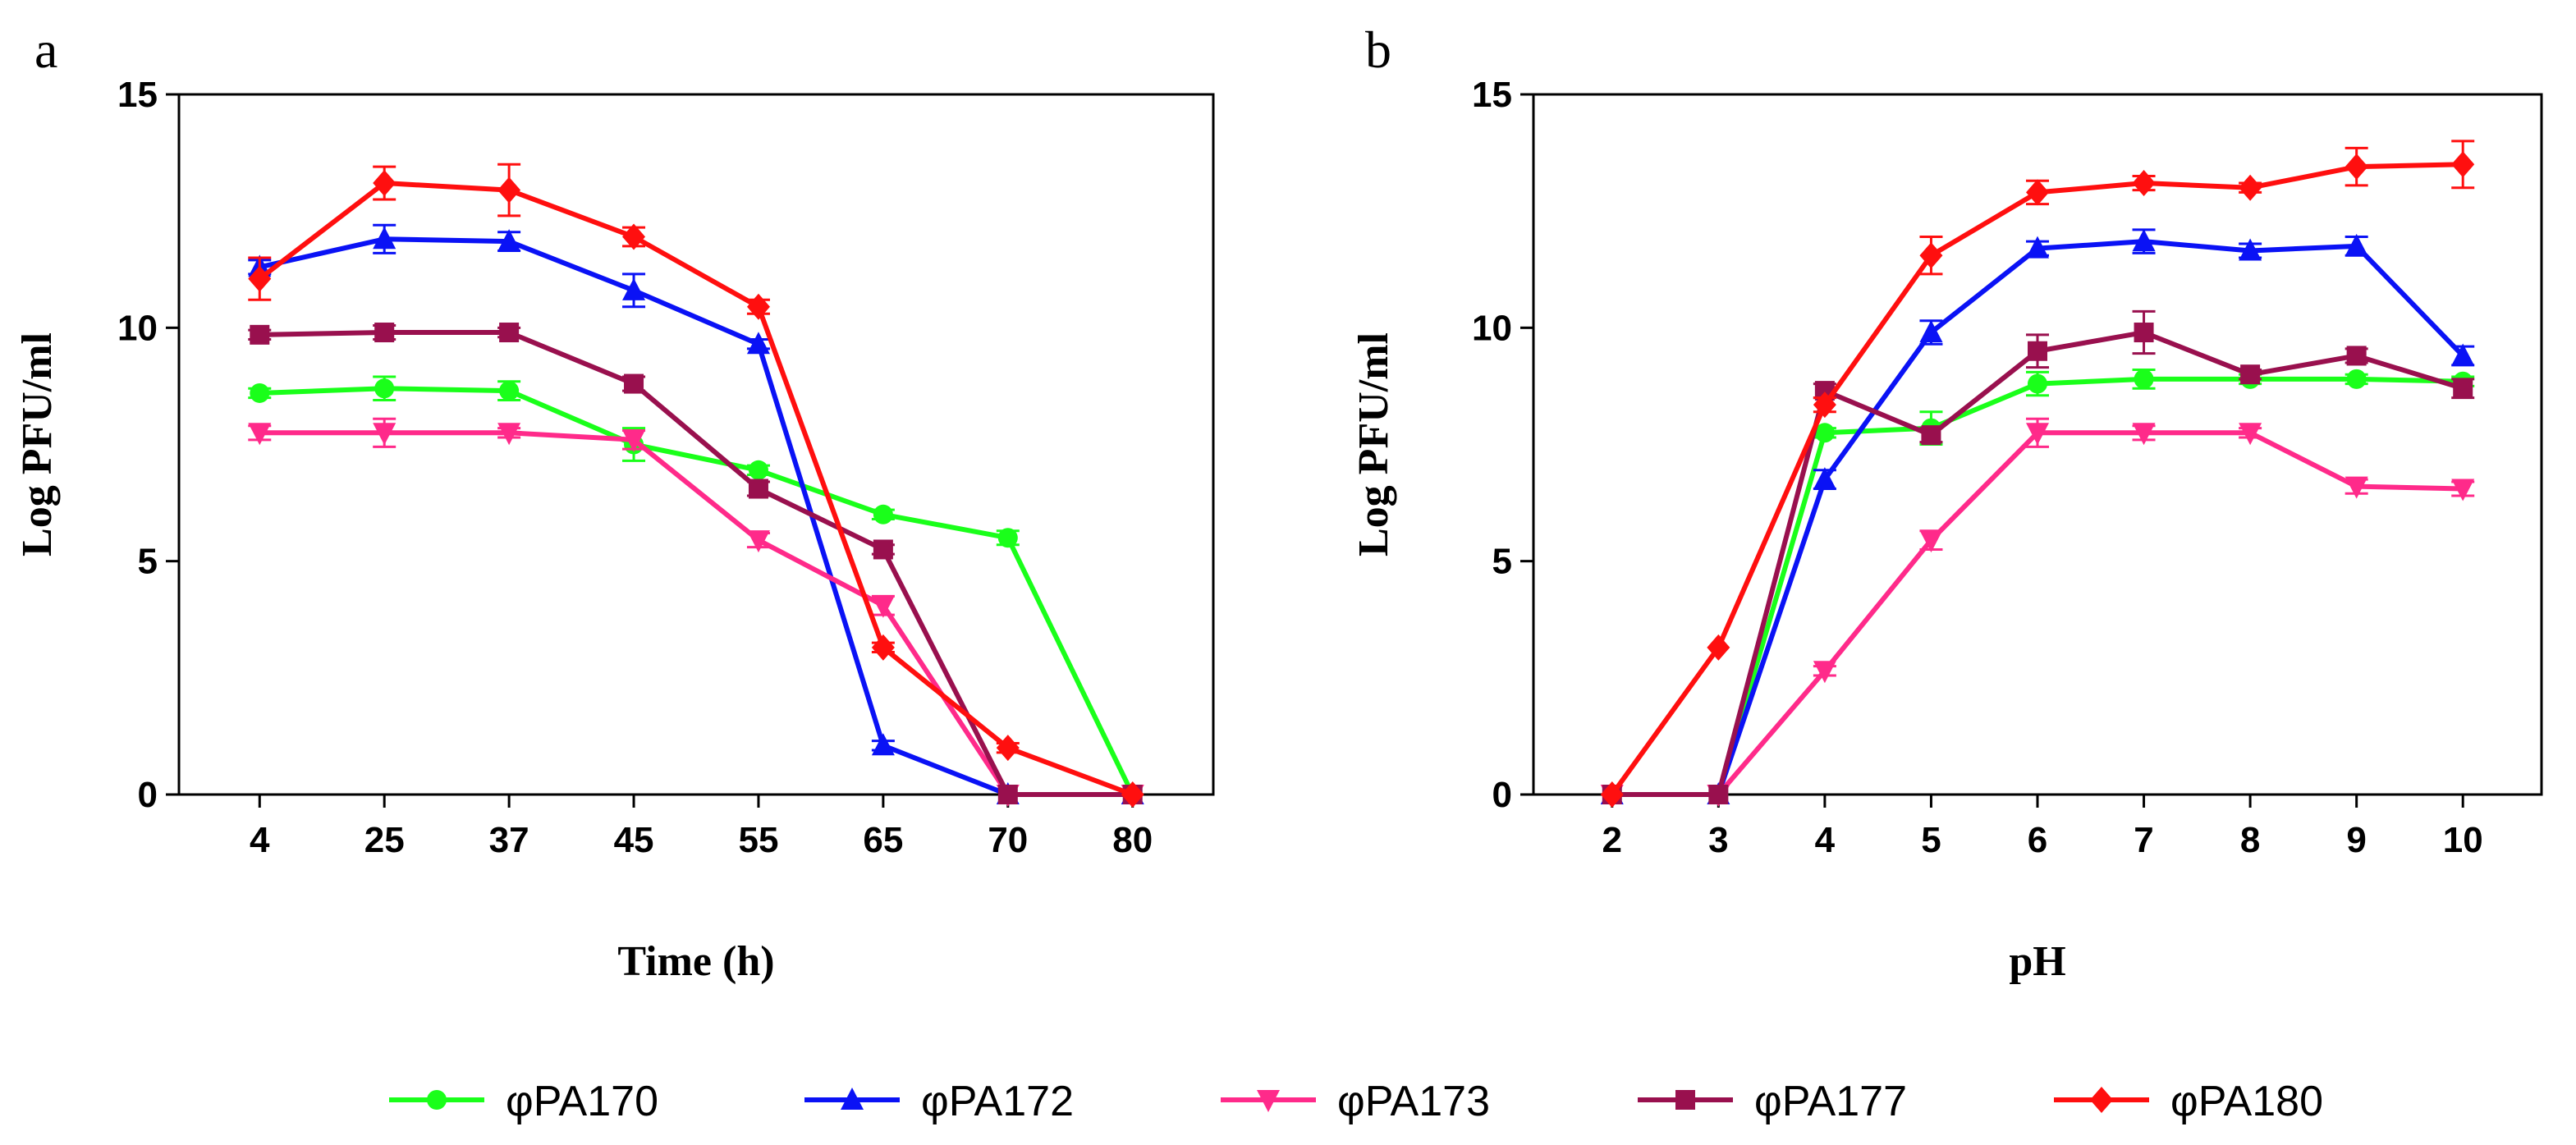 The image size is (2576, 1145). Describe the element at coordinates (2356, 840) in the screenshot. I see `x-tick-label: 9` at that location.